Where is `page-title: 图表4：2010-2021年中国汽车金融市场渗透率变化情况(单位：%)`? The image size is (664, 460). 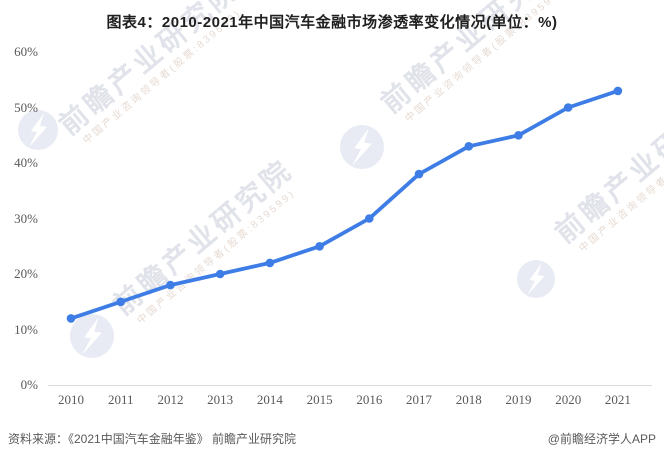
page-title: 图表4：2010-2021年中国汽车金融市场渗透率变化情况(单位：%) is located at coordinates (332, 22).